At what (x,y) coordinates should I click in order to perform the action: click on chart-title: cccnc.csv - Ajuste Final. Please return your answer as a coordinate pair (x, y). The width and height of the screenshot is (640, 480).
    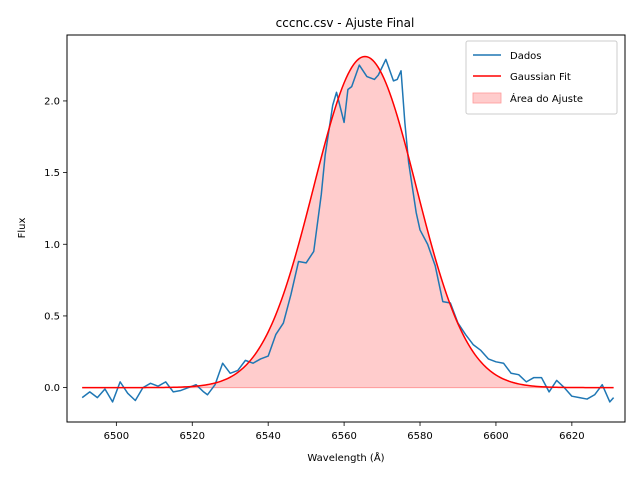
    Looking at the image, I should click on (345, 23).